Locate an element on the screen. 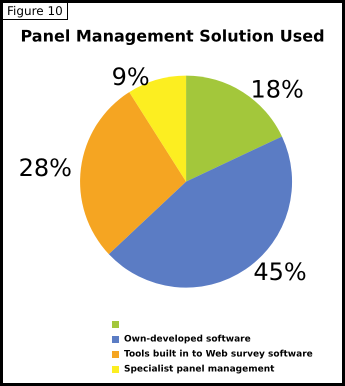 The height and width of the screenshot is (386, 345). legend-label: Own-developed software is located at coordinates (187, 339).